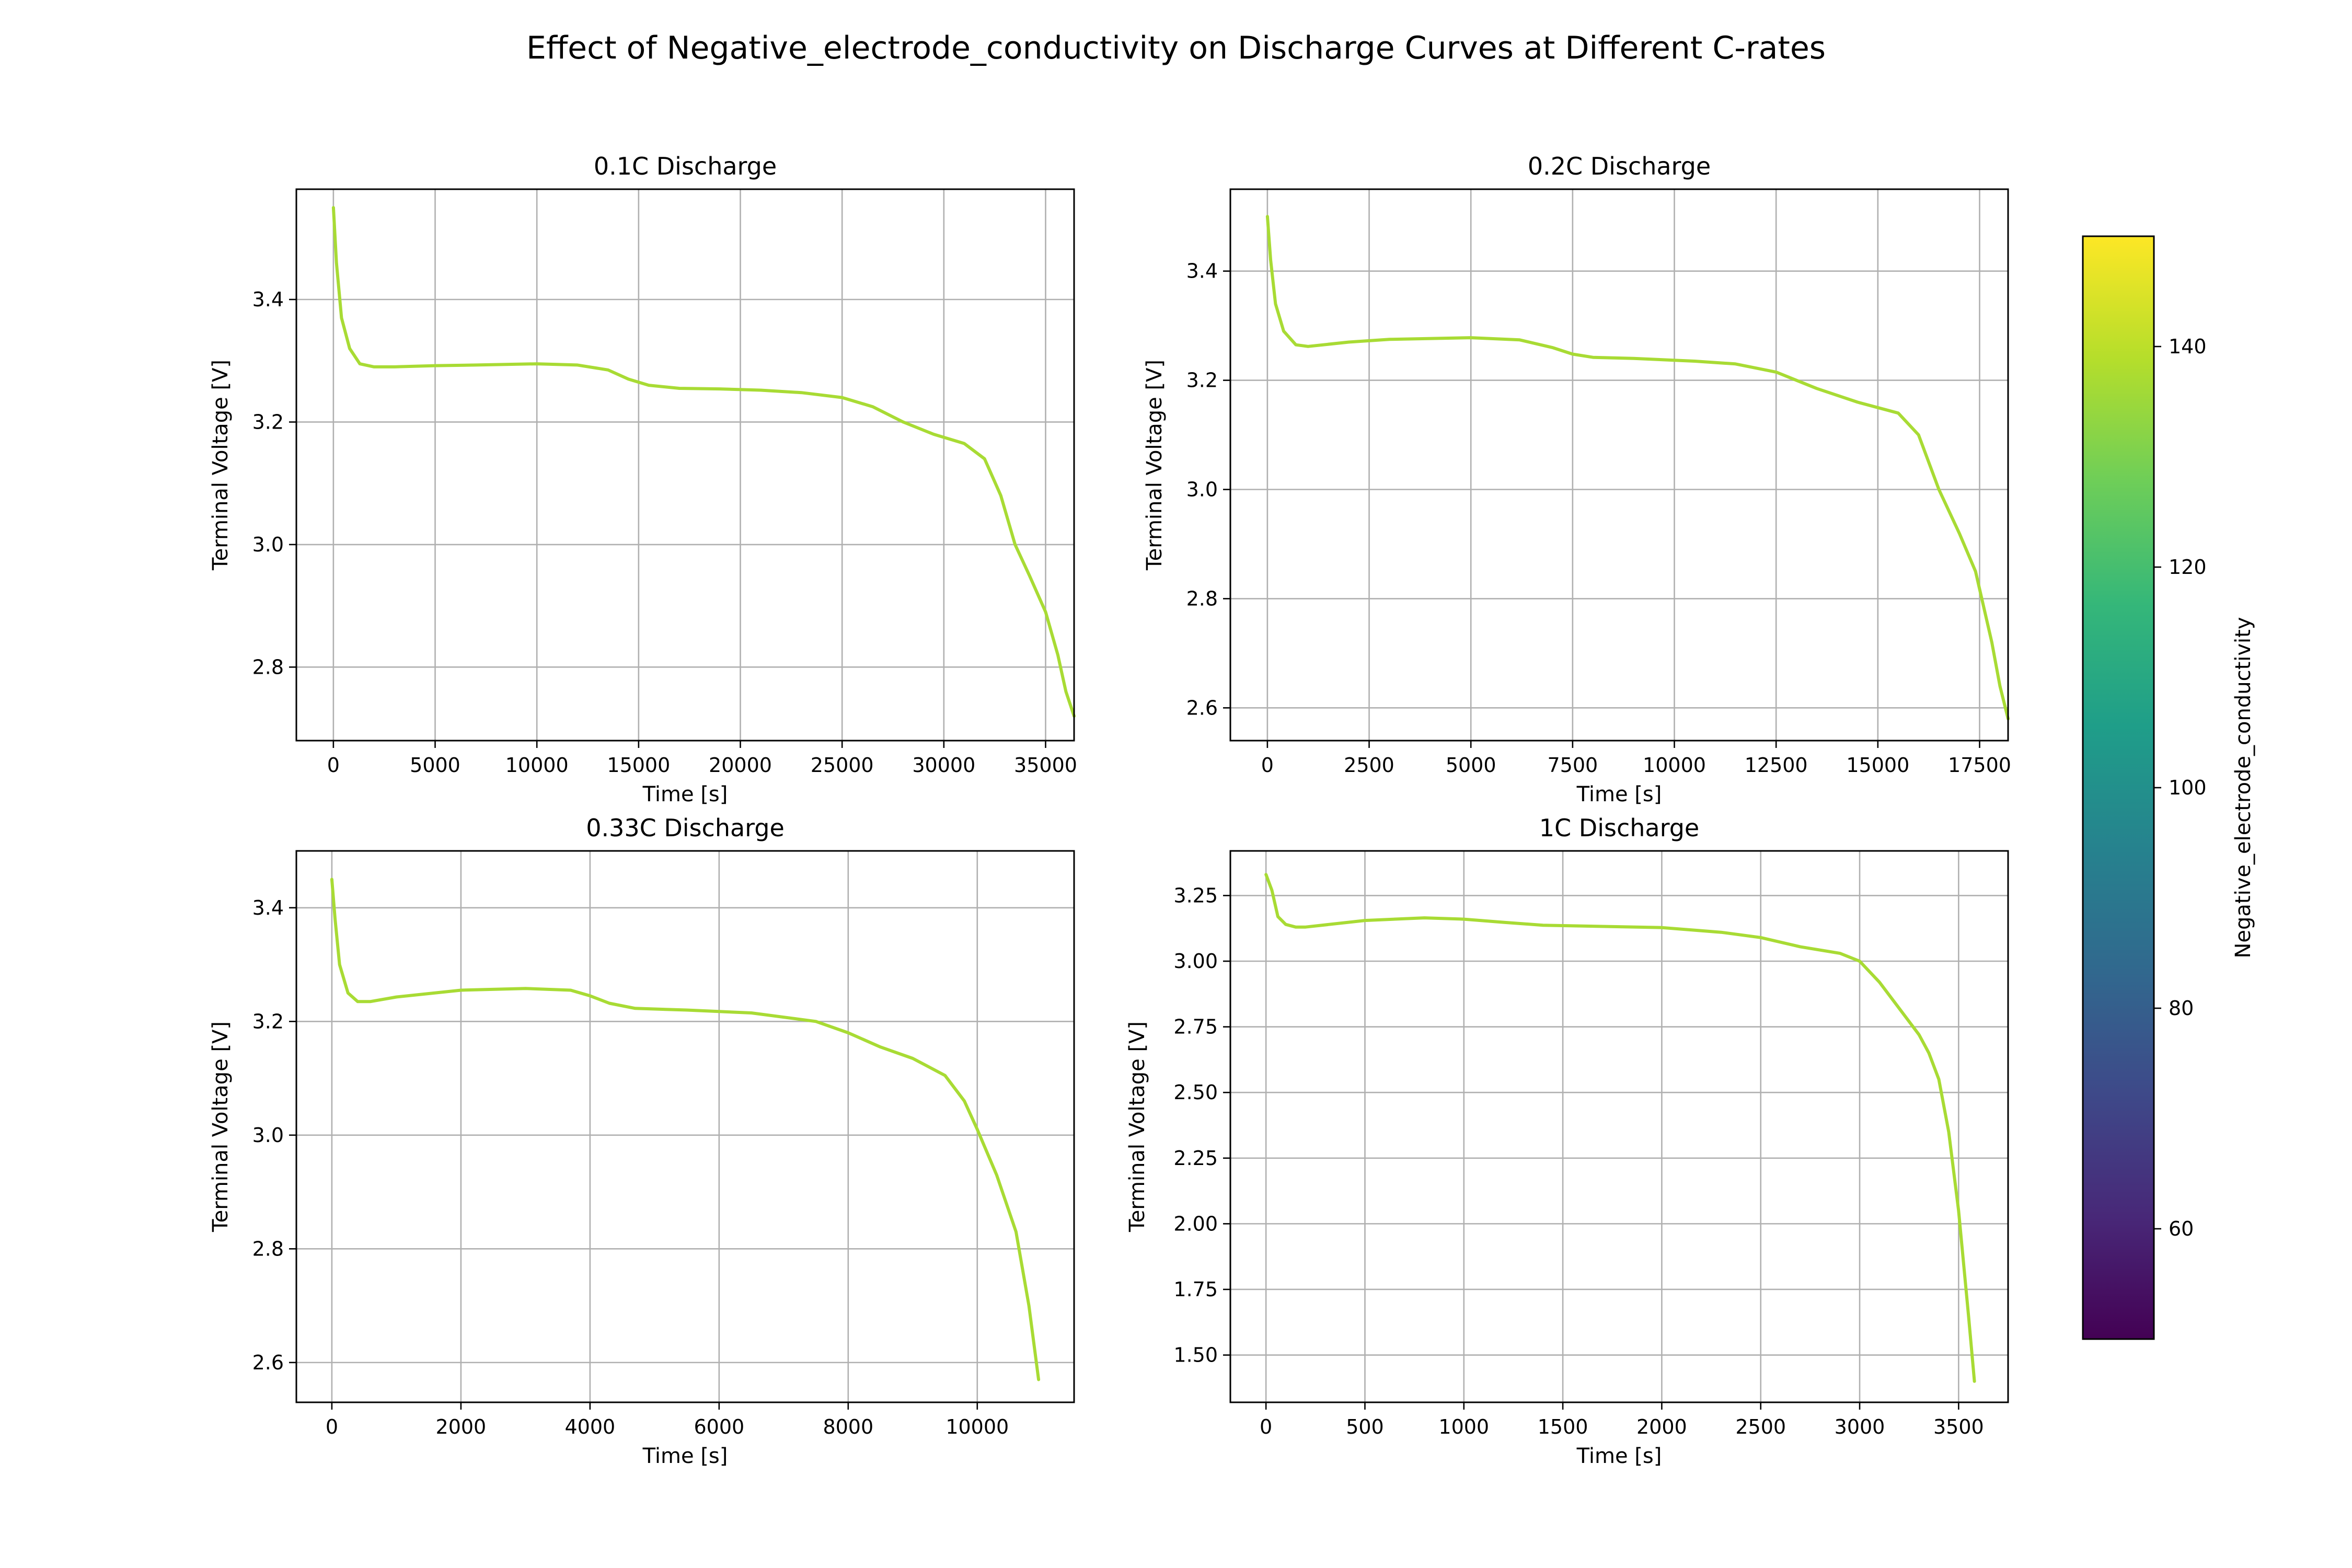  What do you see at coordinates (1463, 1426) in the screenshot?
I see `x-tick-label: 1000` at bounding box center [1463, 1426].